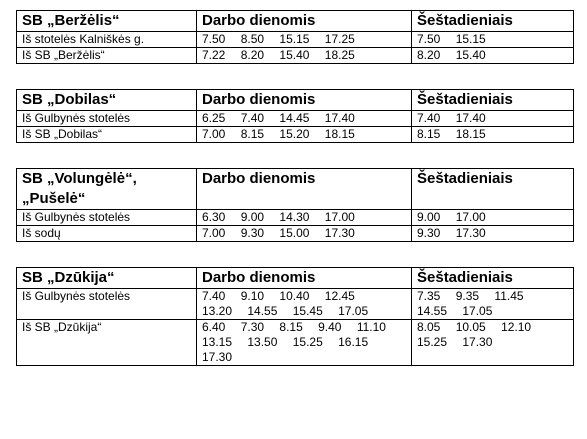 The image size is (587, 439). I want to click on departure-time: 9.40, so click(330, 327).